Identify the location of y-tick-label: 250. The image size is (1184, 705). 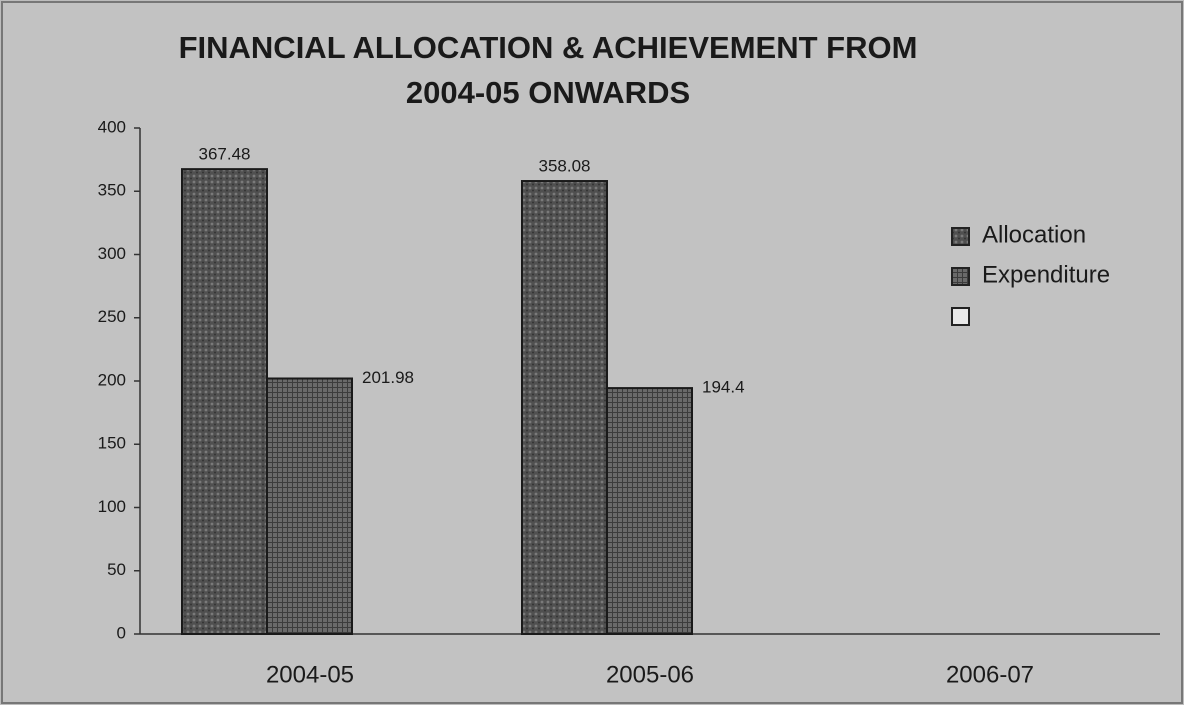
(112, 316).